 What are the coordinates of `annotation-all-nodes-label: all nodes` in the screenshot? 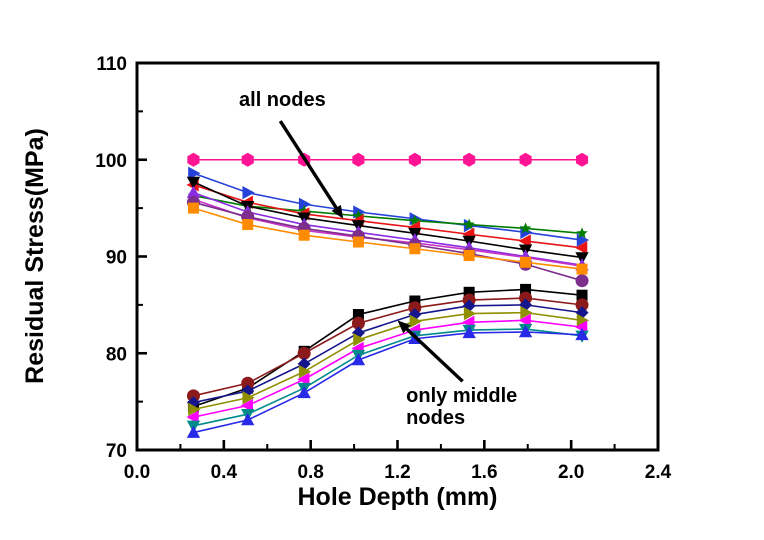 It's located at (291, 154).